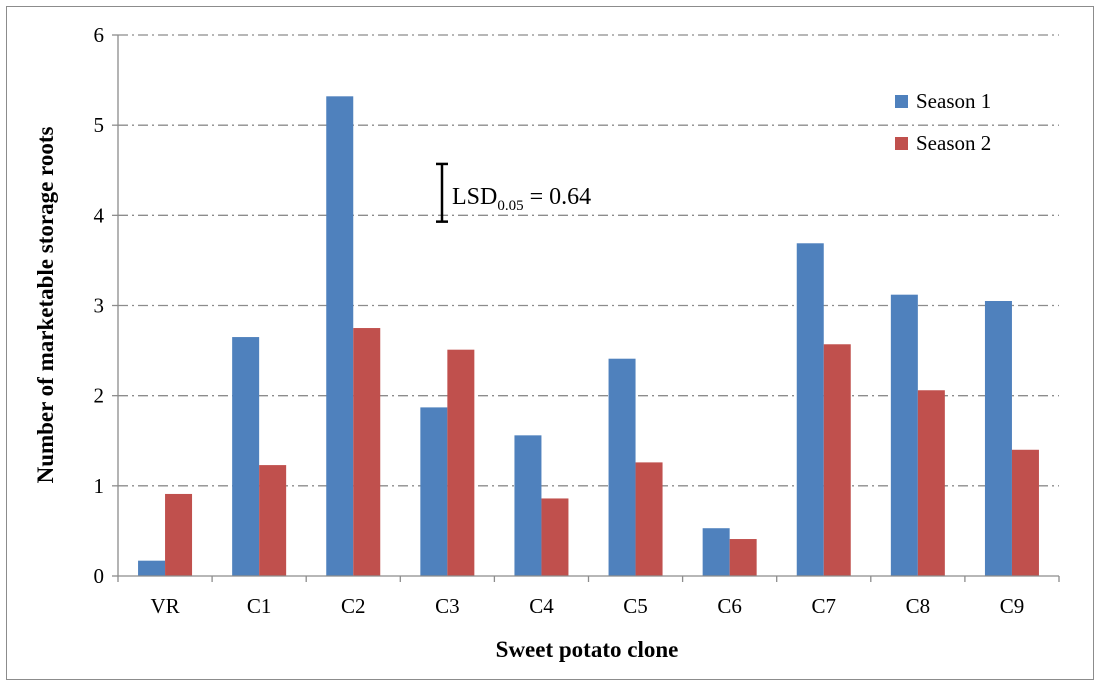 The image size is (1102, 689). What do you see at coordinates (353, 606) in the screenshot?
I see `x-tick-label-c2: C2` at bounding box center [353, 606].